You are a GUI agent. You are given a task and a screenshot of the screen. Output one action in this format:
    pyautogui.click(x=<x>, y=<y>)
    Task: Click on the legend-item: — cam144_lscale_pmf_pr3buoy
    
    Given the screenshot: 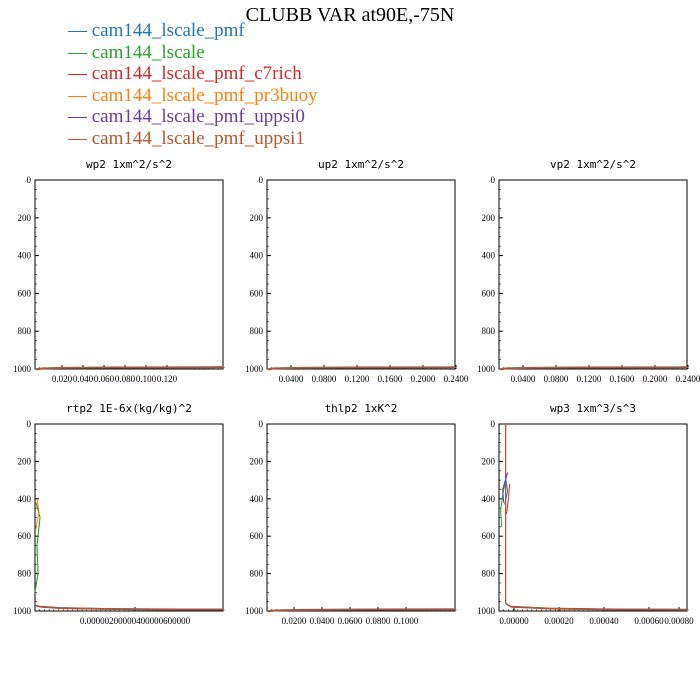 What is the action you would take?
    pyautogui.click(x=193, y=95)
    